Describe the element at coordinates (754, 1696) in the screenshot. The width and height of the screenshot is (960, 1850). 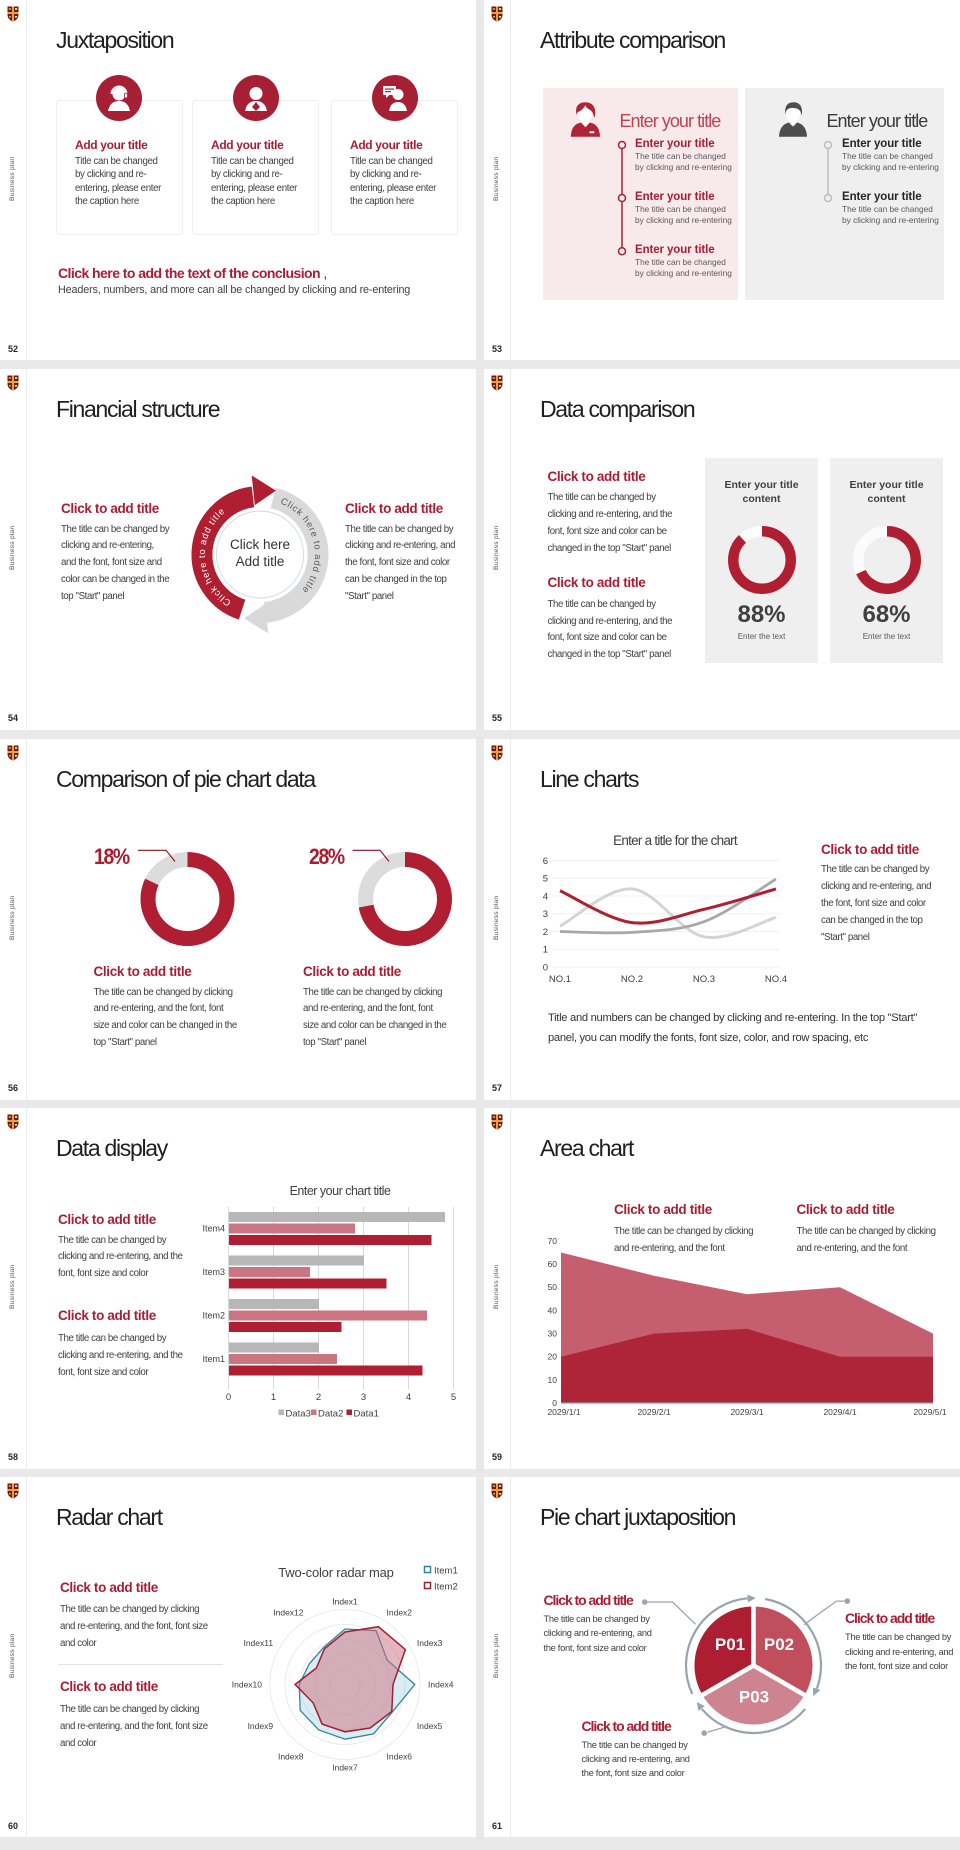
I see `svg-text: P03` at that location.